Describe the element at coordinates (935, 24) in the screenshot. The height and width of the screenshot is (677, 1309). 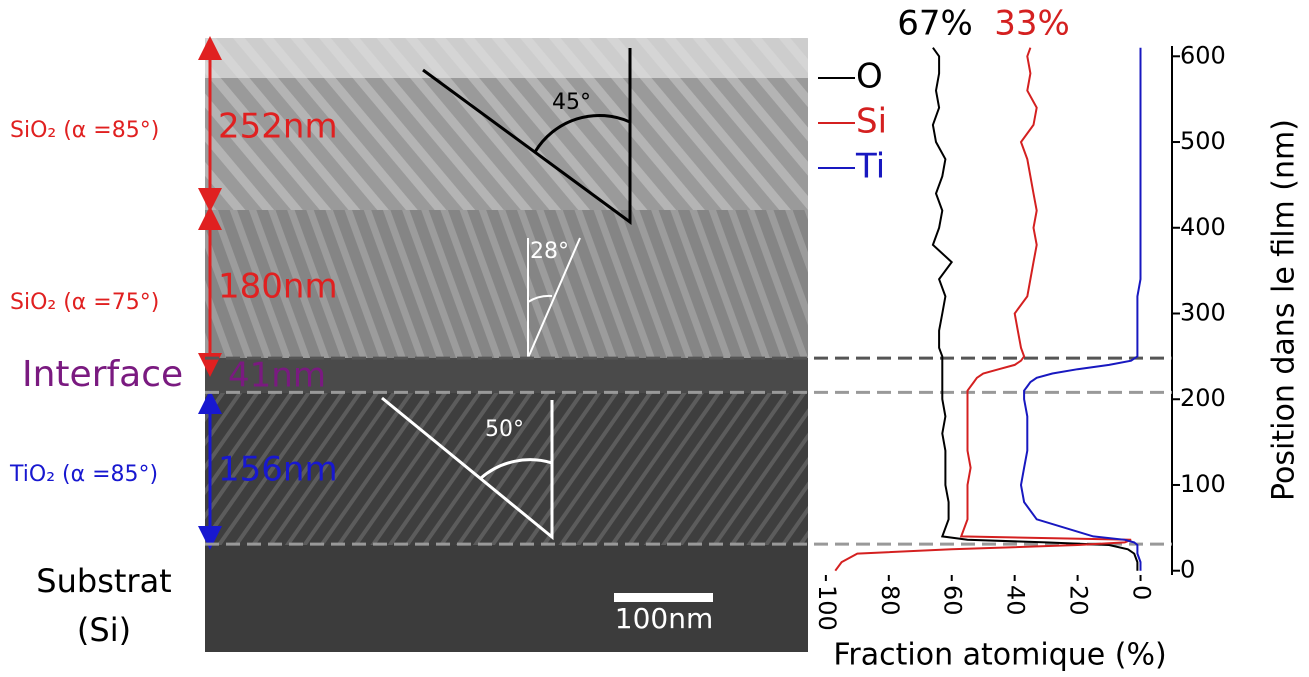
I see `annotation: 67%` at that location.